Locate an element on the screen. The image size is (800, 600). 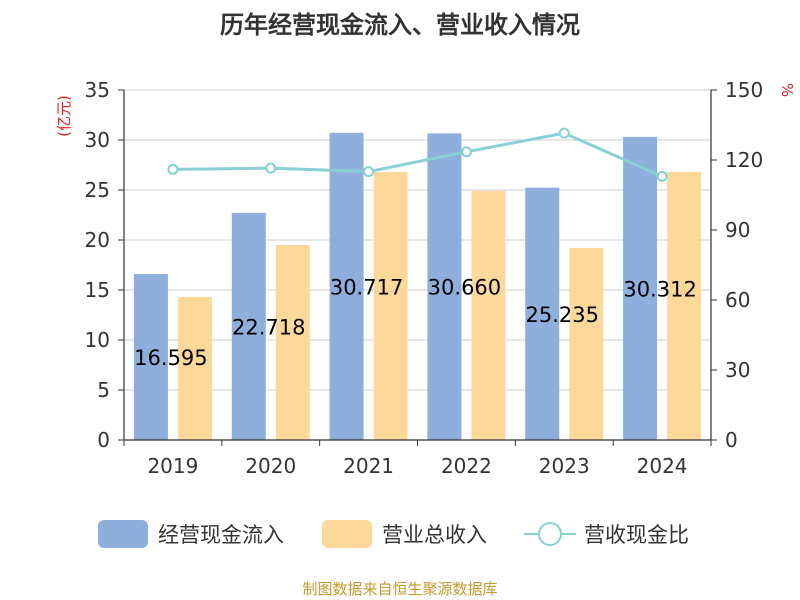
right-tick-label: 120 is located at coordinates (744, 160).